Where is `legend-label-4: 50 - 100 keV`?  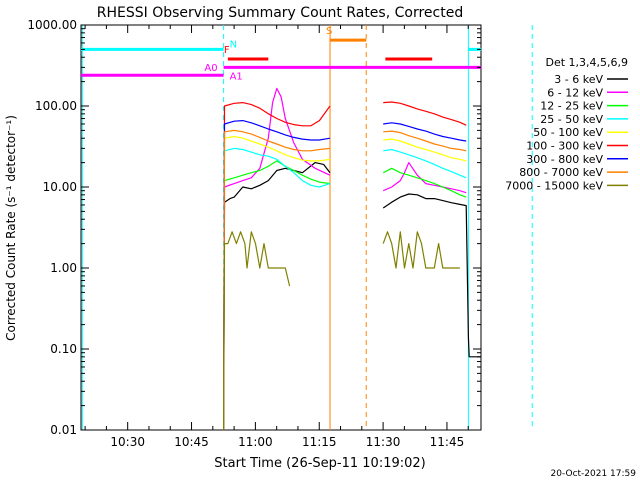 legend-label-4: 50 - 100 keV is located at coordinates (568, 132).